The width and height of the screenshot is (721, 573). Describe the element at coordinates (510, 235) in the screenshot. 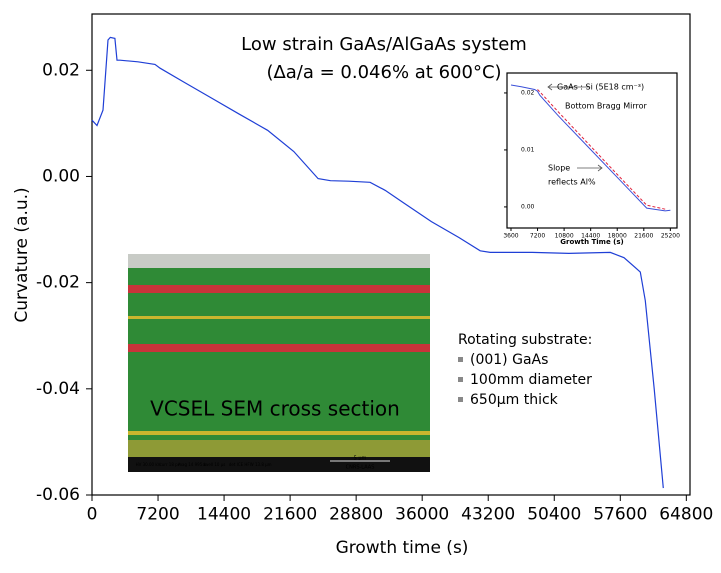

I see `x-tick-label: 3600` at that location.